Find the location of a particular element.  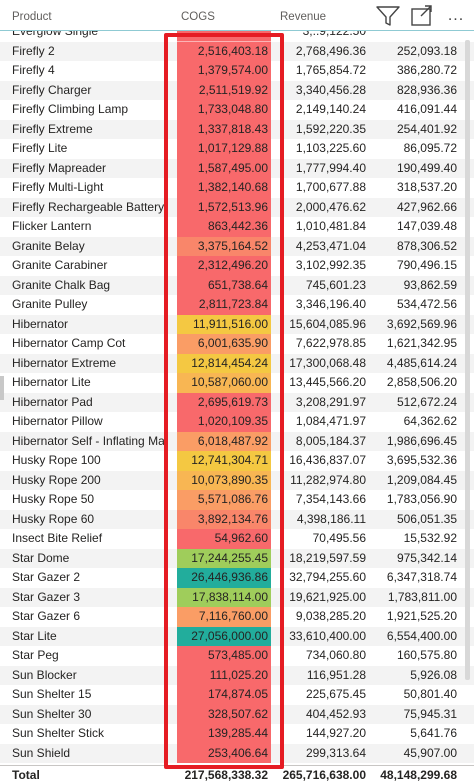

cell-cogs: 54,962.60 is located at coordinates (224, 539).